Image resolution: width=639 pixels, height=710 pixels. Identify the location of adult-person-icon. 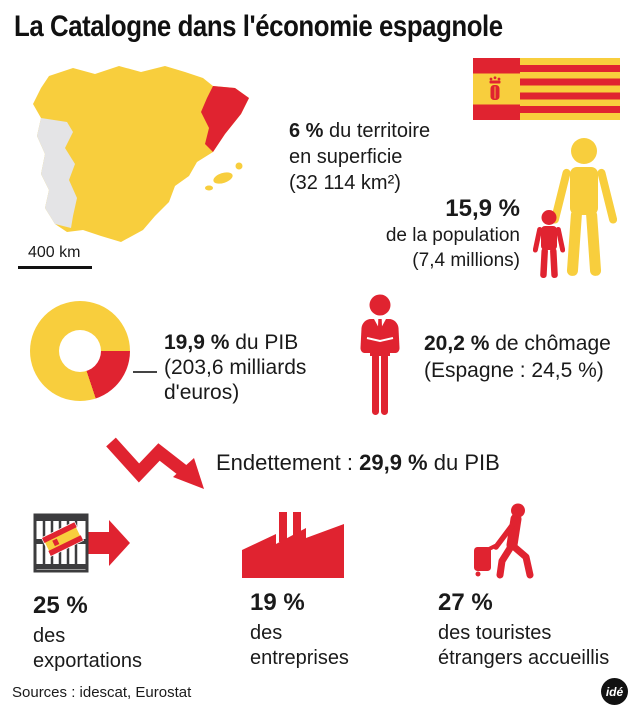
(584, 207).